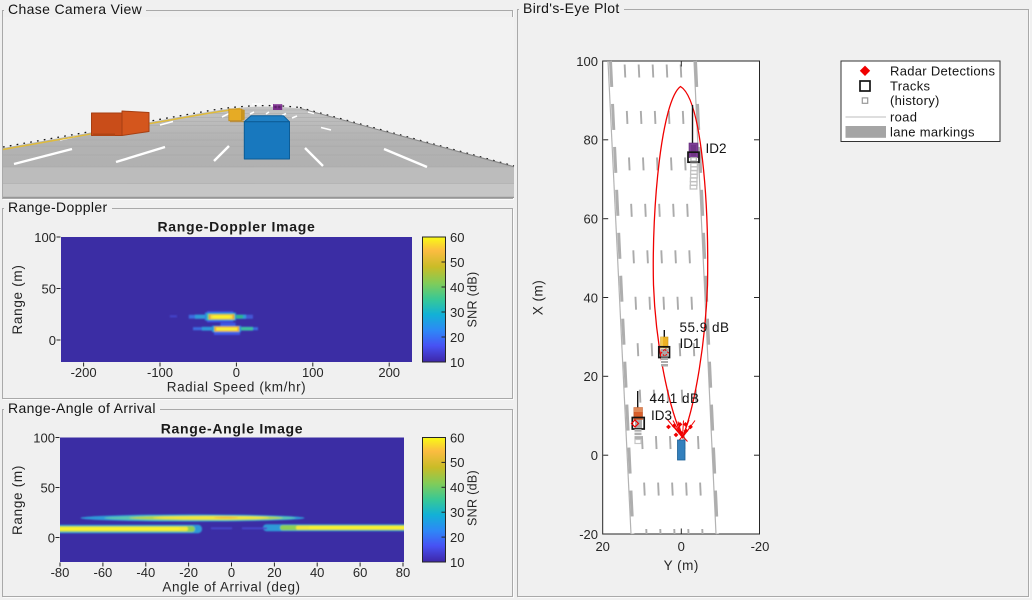 The image size is (1032, 600). I want to click on svg-text: lane markings, so click(932, 131).